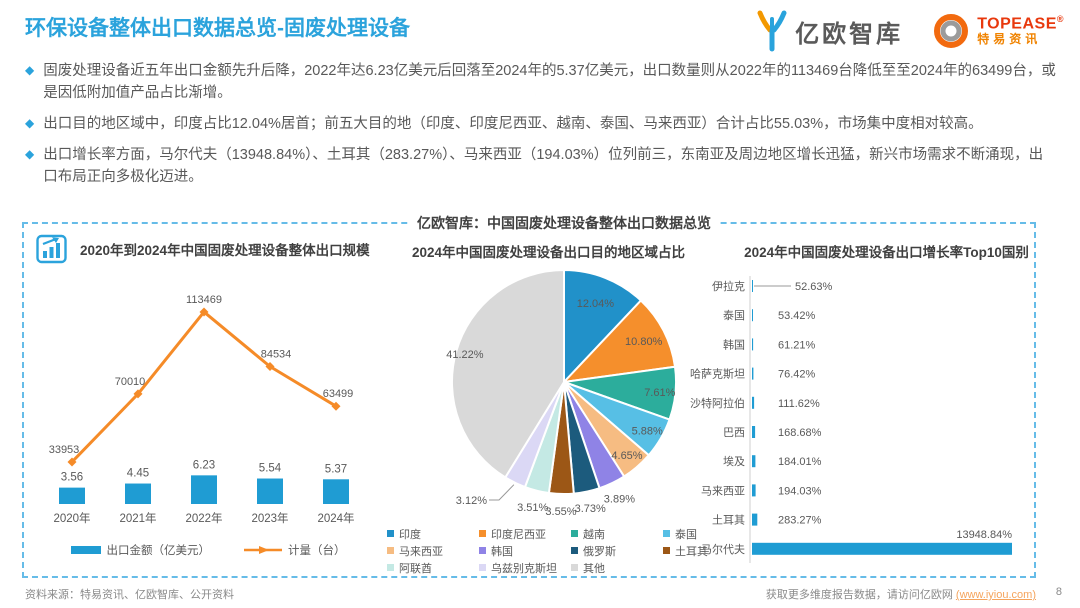 The width and height of the screenshot is (1080, 608). What do you see at coordinates (886, 252) in the screenshot?
I see `hbar-chart-title: 2024年中国固废处理设备出口增长率Top10国别` at bounding box center [886, 252].